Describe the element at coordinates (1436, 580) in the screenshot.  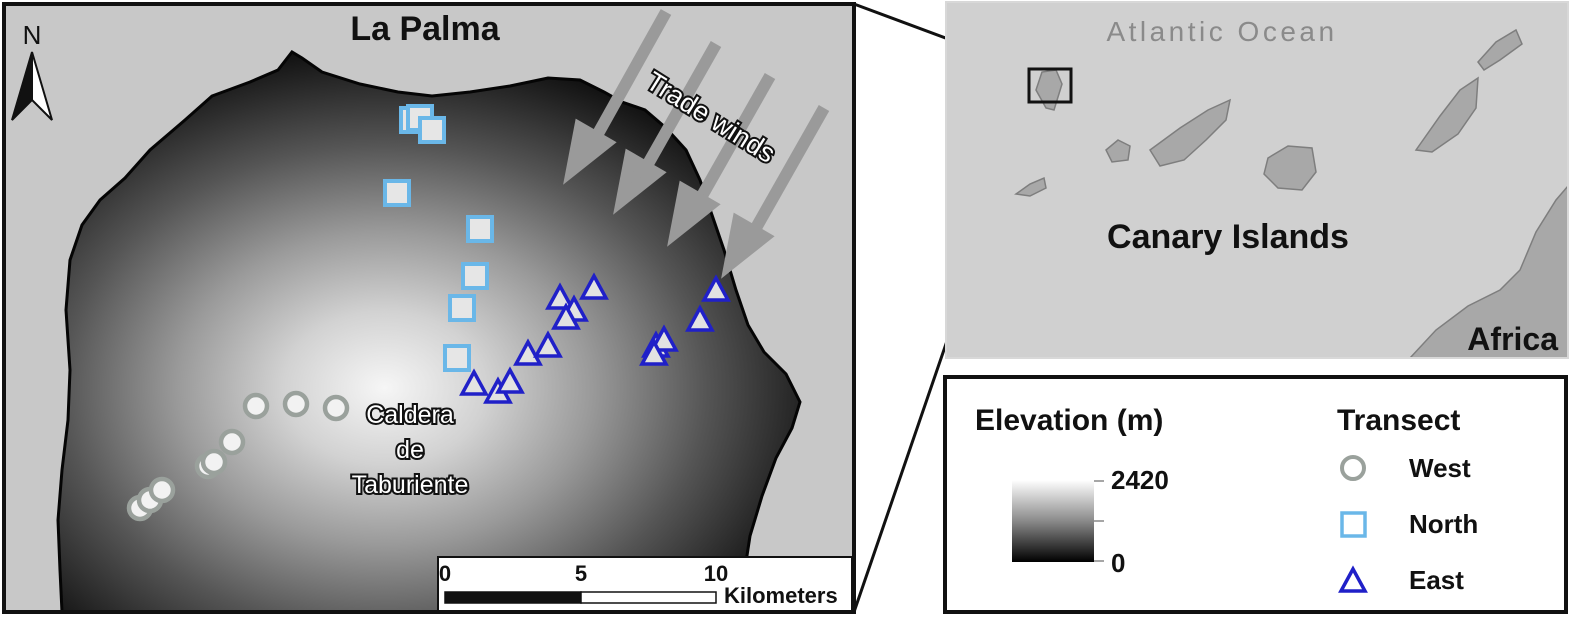
I see `east-legend-label: East` at that location.